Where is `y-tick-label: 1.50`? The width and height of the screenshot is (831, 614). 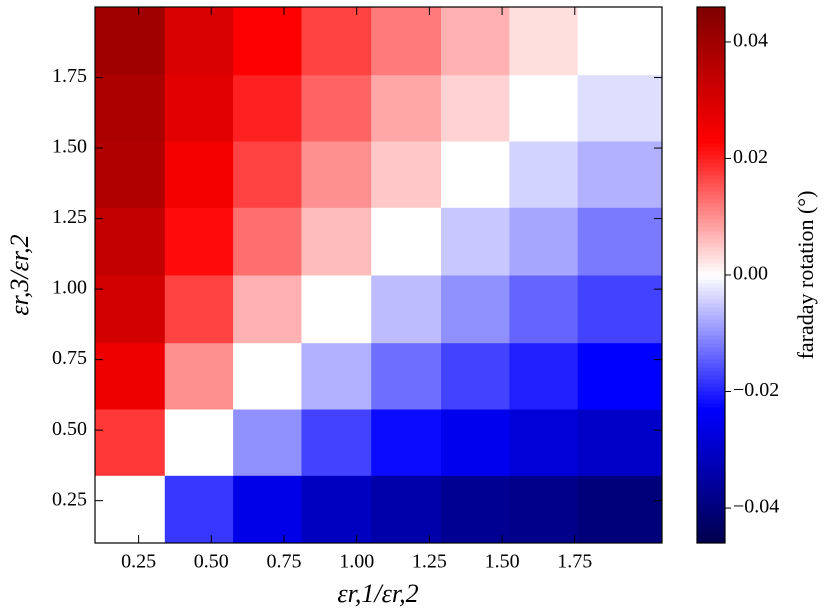
y-tick-label: 1.50 is located at coordinates (69, 147).